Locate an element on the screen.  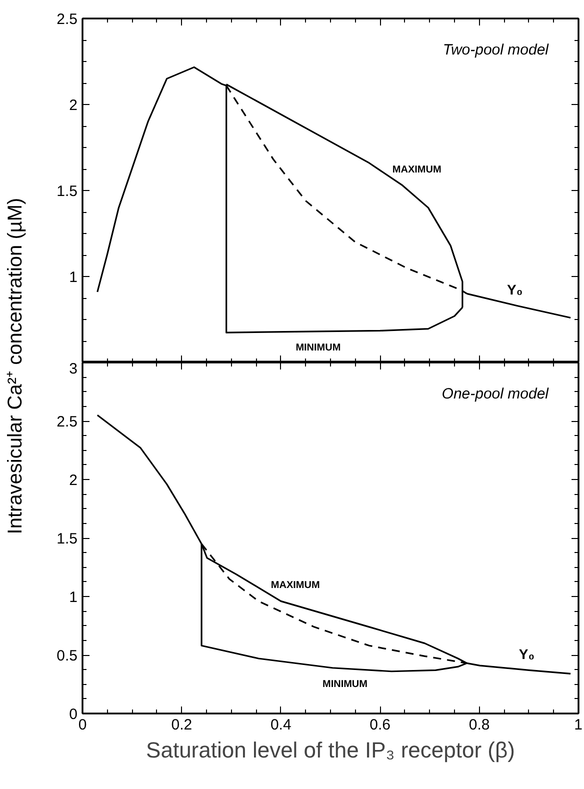
y-tick-label: 3 is located at coordinates (73, 369).